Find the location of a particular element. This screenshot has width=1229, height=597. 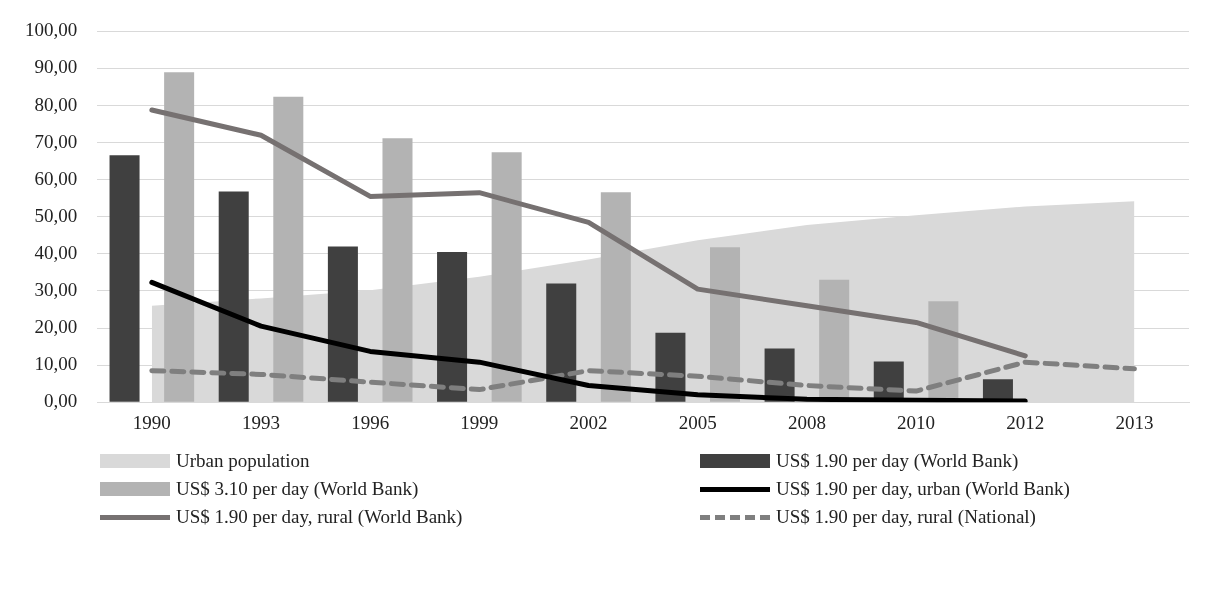

x-tick-label: 1999 is located at coordinates (479, 422).